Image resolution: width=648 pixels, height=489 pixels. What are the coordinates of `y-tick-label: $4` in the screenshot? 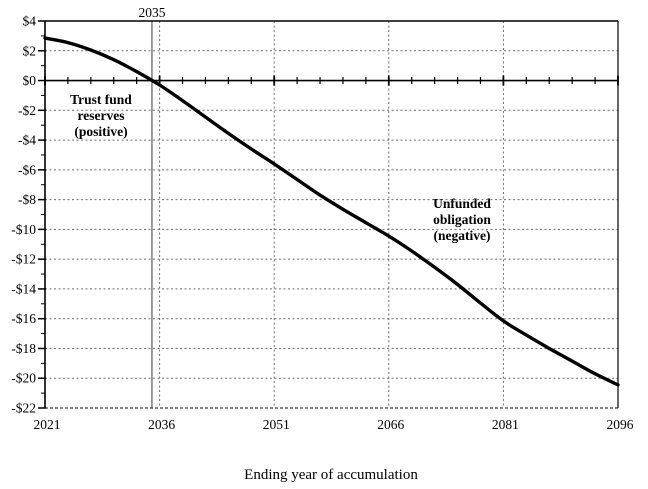 It's located at (30, 21).